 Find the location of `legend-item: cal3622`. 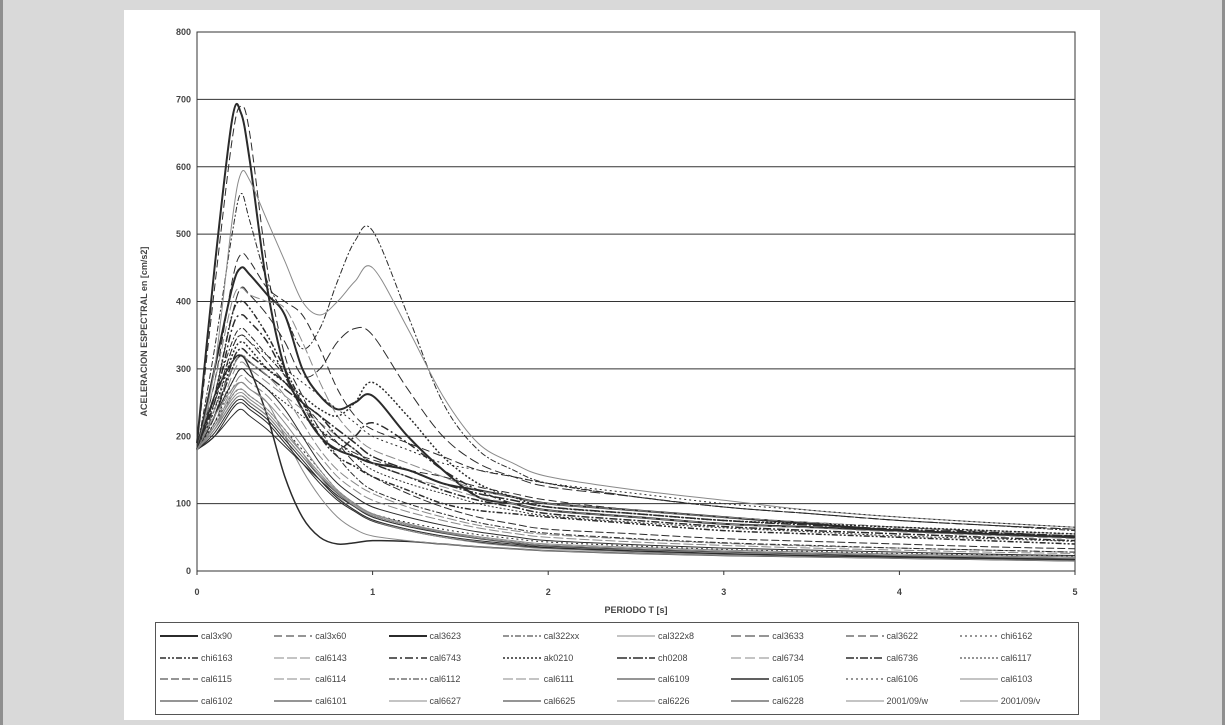

legend-item: cal3622 is located at coordinates (902, 636).